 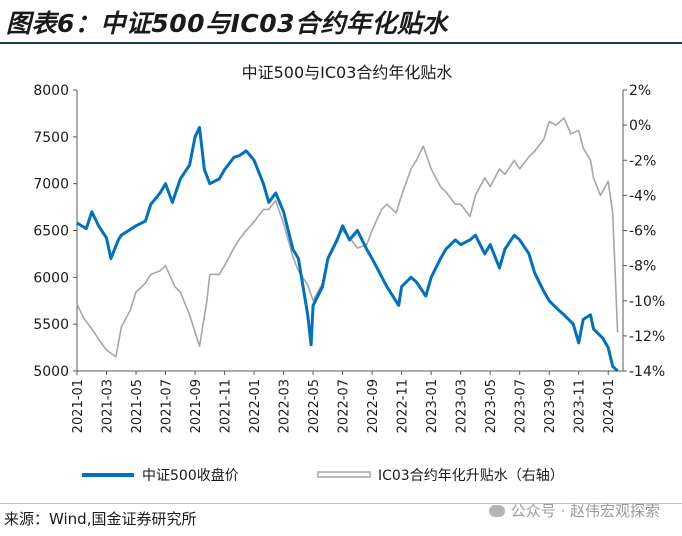 I want to click on wechat-icon, so click(x=496, y=511).